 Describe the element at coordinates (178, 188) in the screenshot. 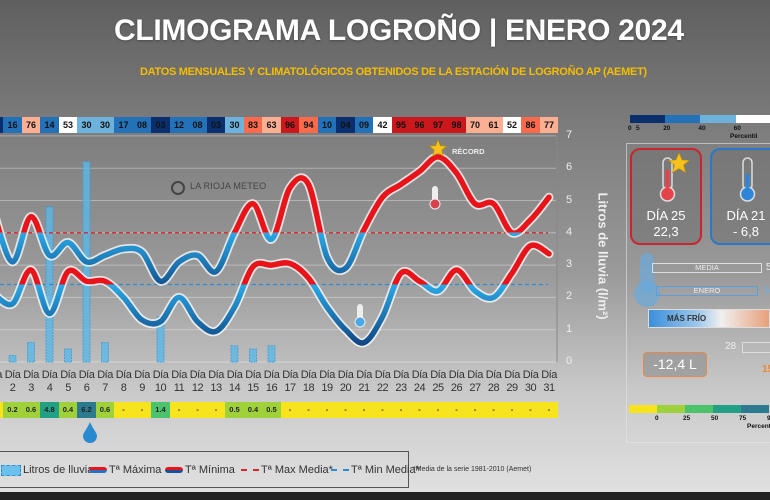

I see `logo-icon` at that location.